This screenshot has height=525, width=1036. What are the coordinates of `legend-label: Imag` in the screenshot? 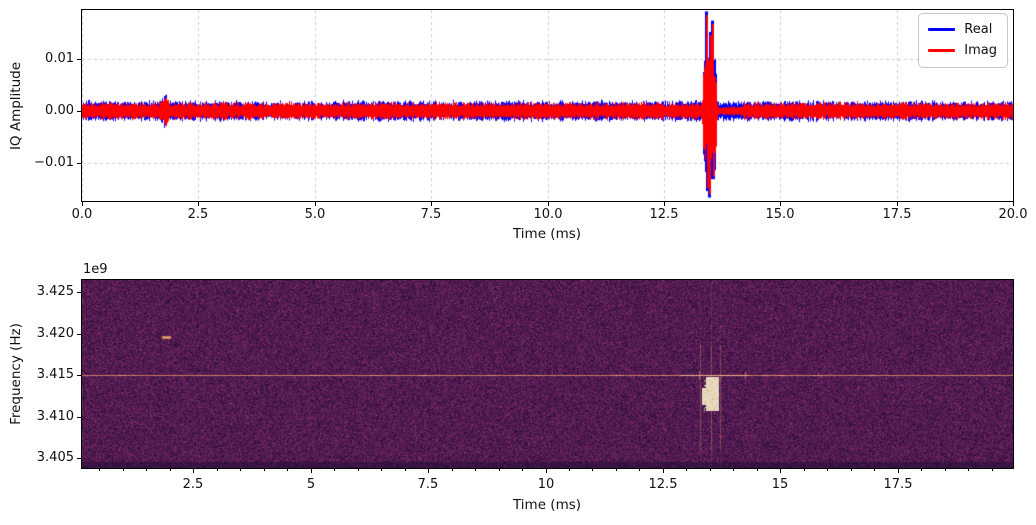 It's located at (980, 50).